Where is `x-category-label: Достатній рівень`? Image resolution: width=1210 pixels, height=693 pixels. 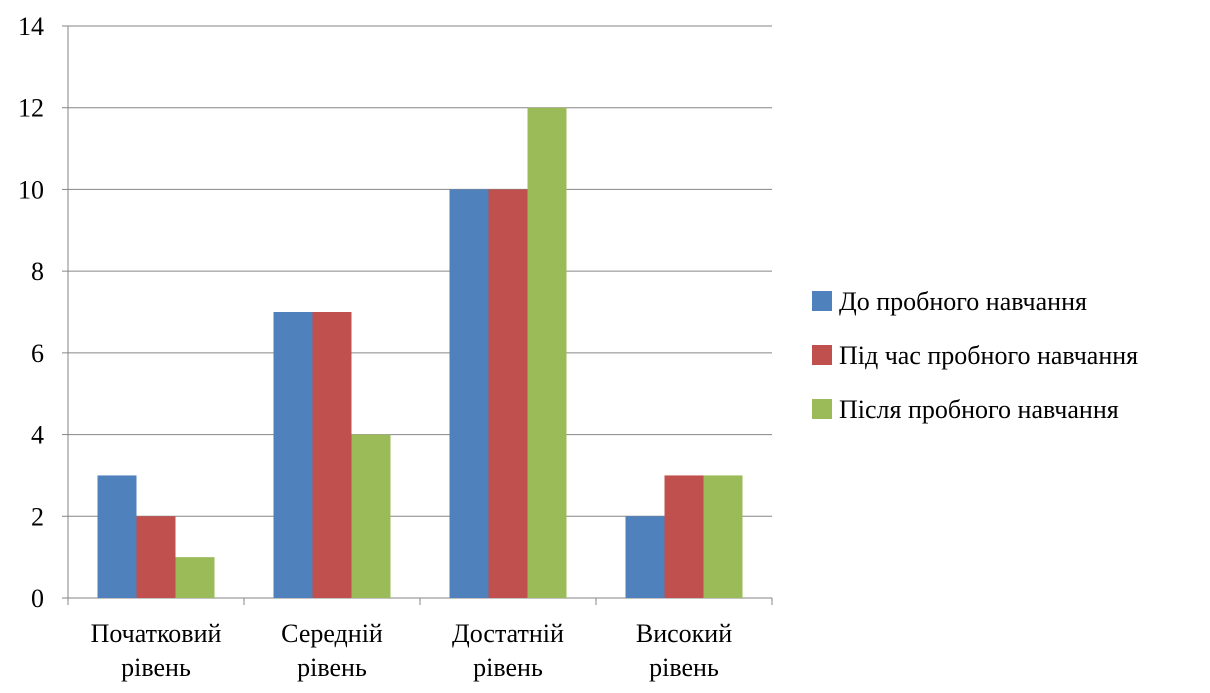
x-category-label: Достатній рівень is located at coordinates (508, 650).